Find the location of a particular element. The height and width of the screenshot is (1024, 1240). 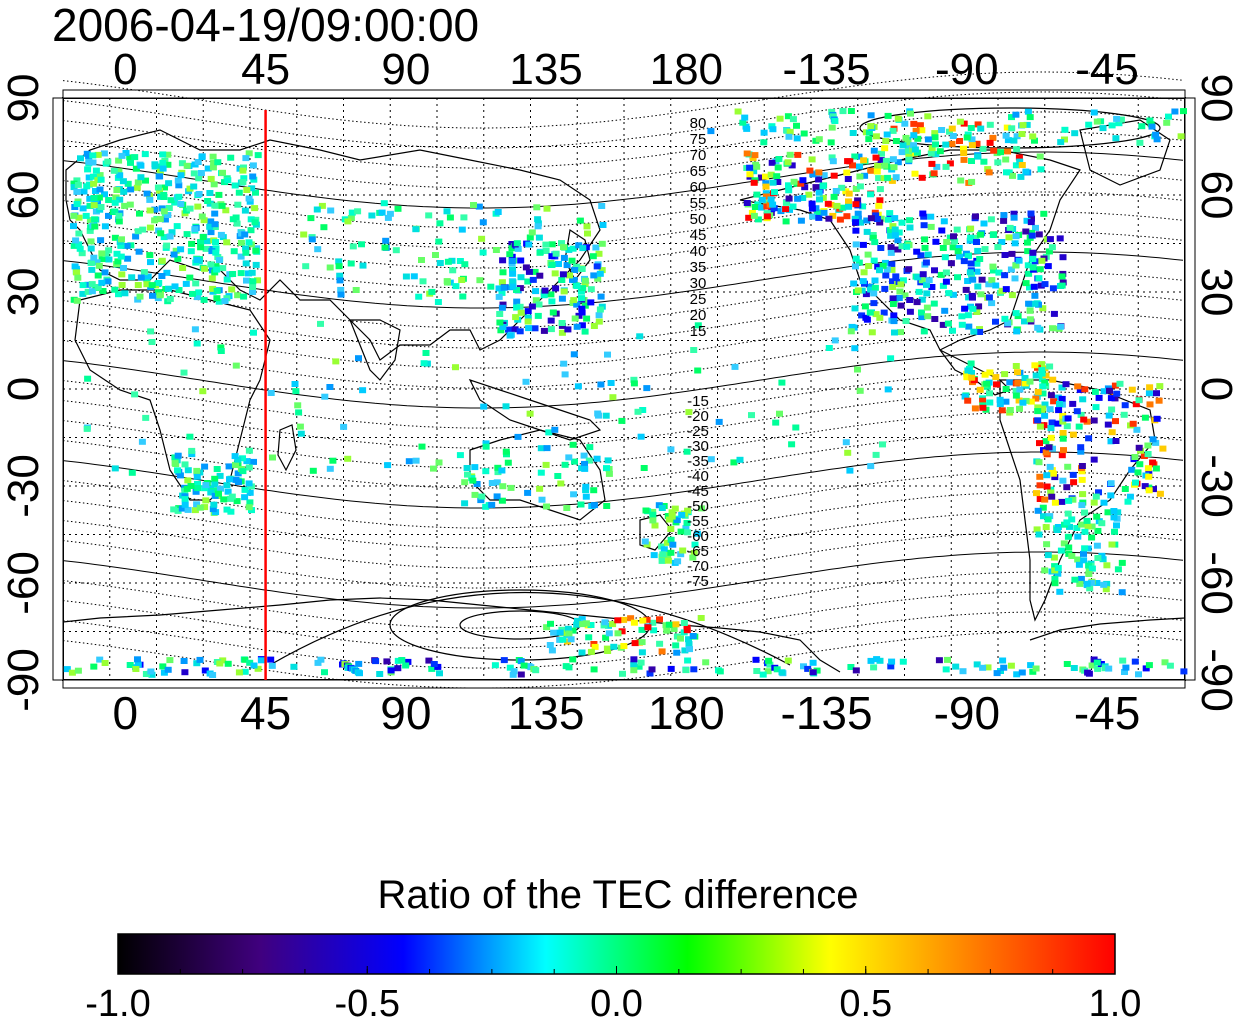

colorbar-tick-label: 1.0 is located at coordinates (1115, 1003).